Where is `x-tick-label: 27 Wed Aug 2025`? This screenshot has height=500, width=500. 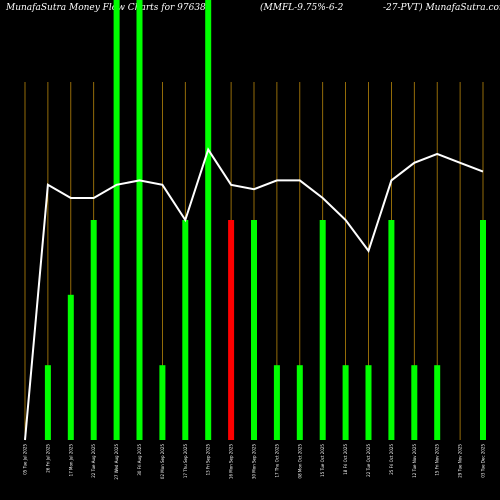
x-tick-label: 27 Wed Aug 2025 is located at coordinates (116, 462).